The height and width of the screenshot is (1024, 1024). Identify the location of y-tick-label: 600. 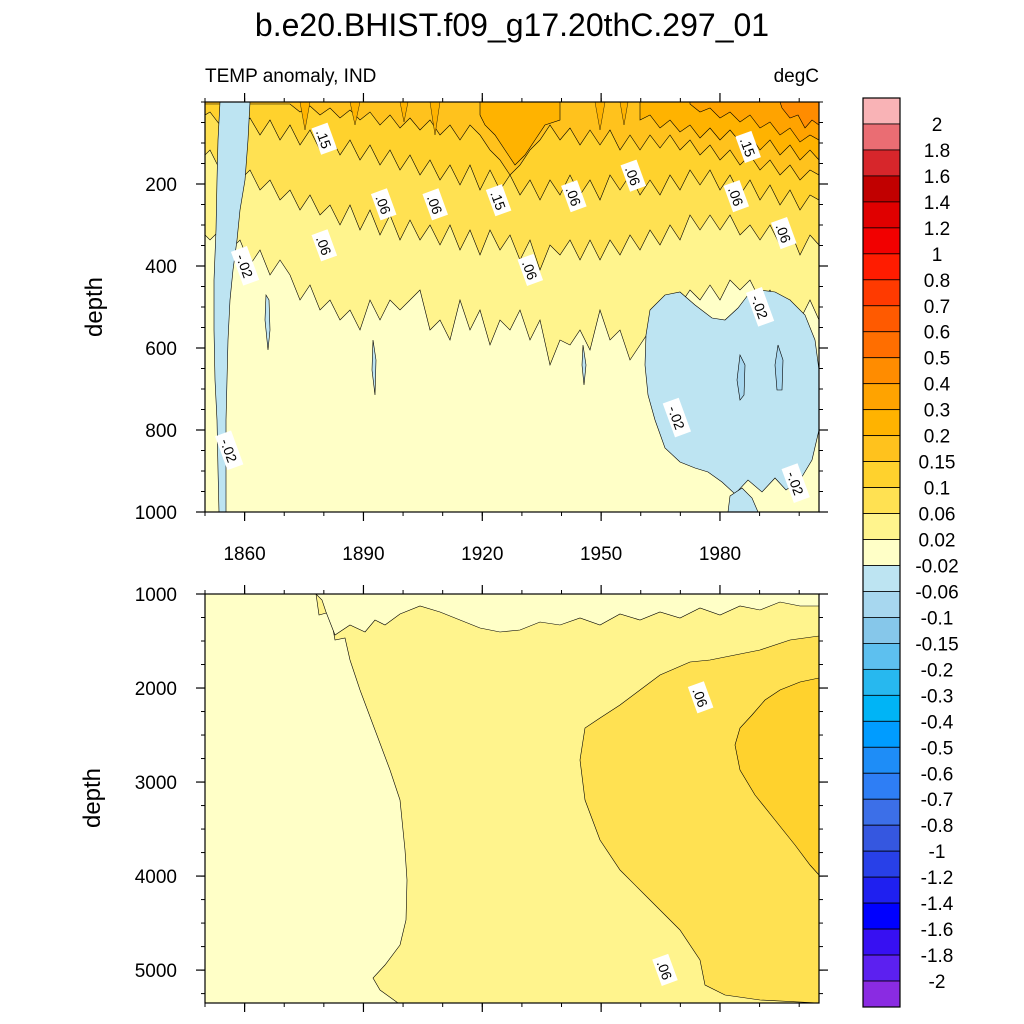
(161, 349).